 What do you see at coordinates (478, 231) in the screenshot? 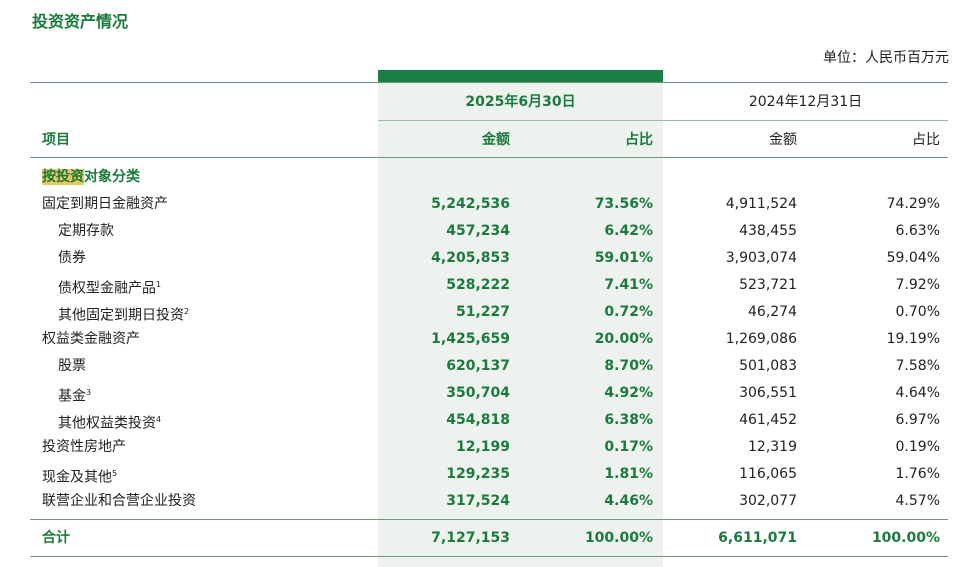
I see `cell: 457,234` at bounding box center [478, 231].